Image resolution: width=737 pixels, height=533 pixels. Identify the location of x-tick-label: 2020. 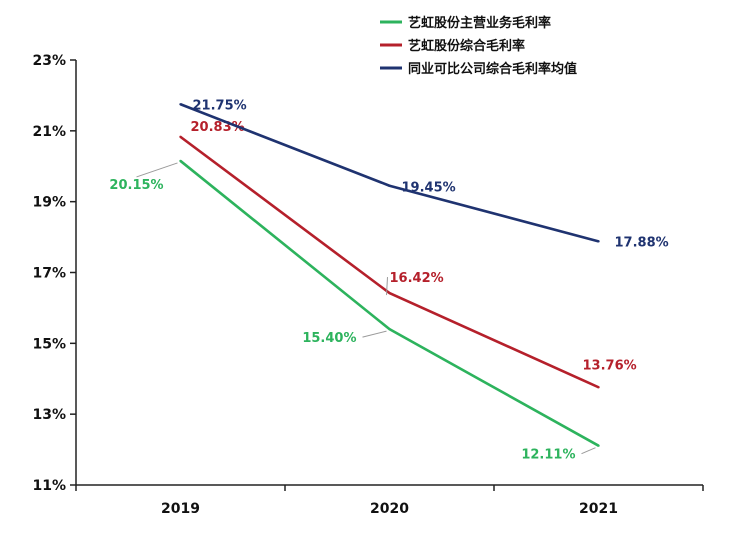
(389, 509).